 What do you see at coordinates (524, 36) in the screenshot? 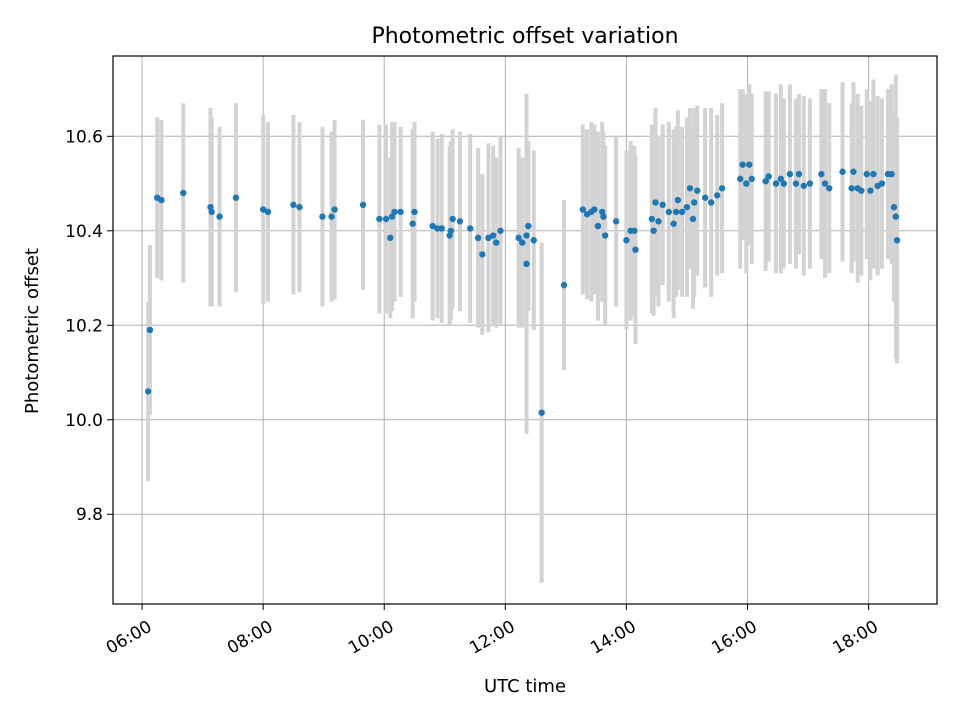
I see `chart-title: Photometric offset variation` at bounding box center [524, 36].